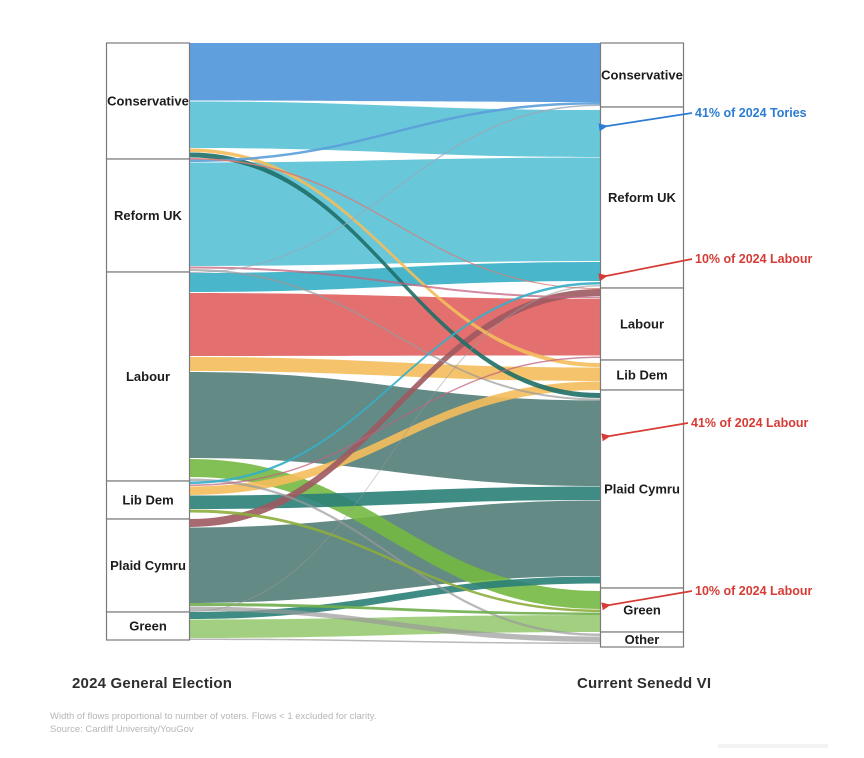 The width and height of the screenshot is (864, 758). Describe the element at coordinates (122, 729) in the screenshot. I see `footnote-line2: Source: Cardiff University/YouGov` at that location.